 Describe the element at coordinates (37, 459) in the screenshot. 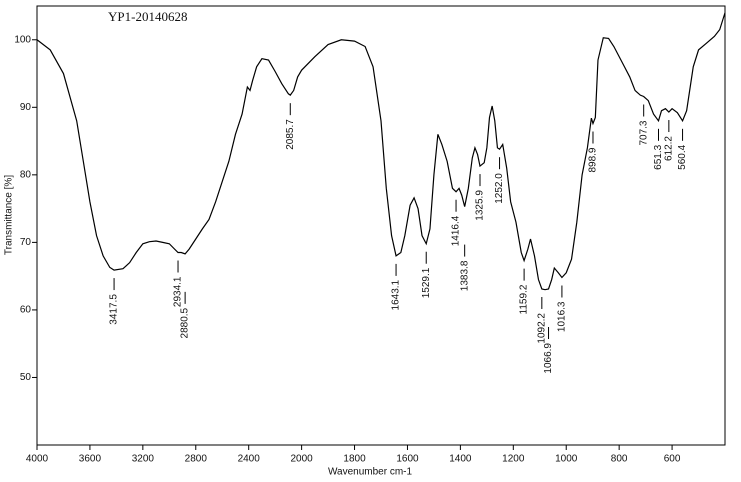

I see `x-tick-label: 4000` at that location.